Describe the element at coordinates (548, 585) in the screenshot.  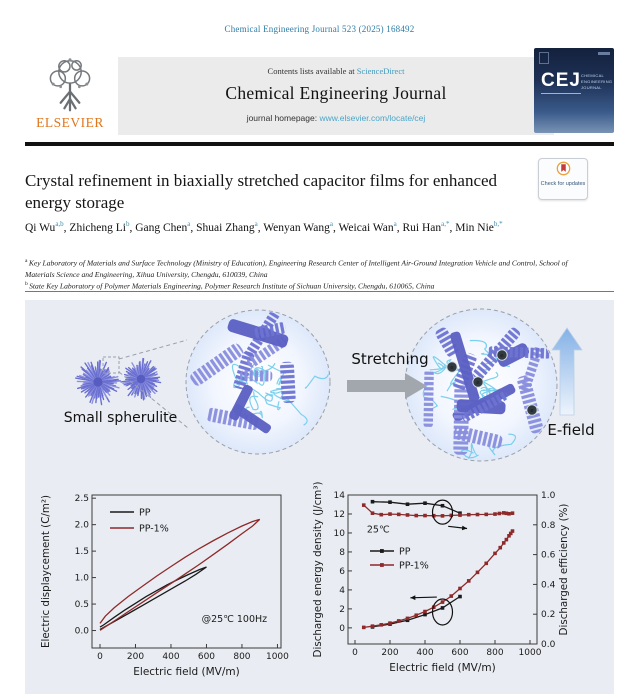
I see `svg-text: 0.4` at that location.